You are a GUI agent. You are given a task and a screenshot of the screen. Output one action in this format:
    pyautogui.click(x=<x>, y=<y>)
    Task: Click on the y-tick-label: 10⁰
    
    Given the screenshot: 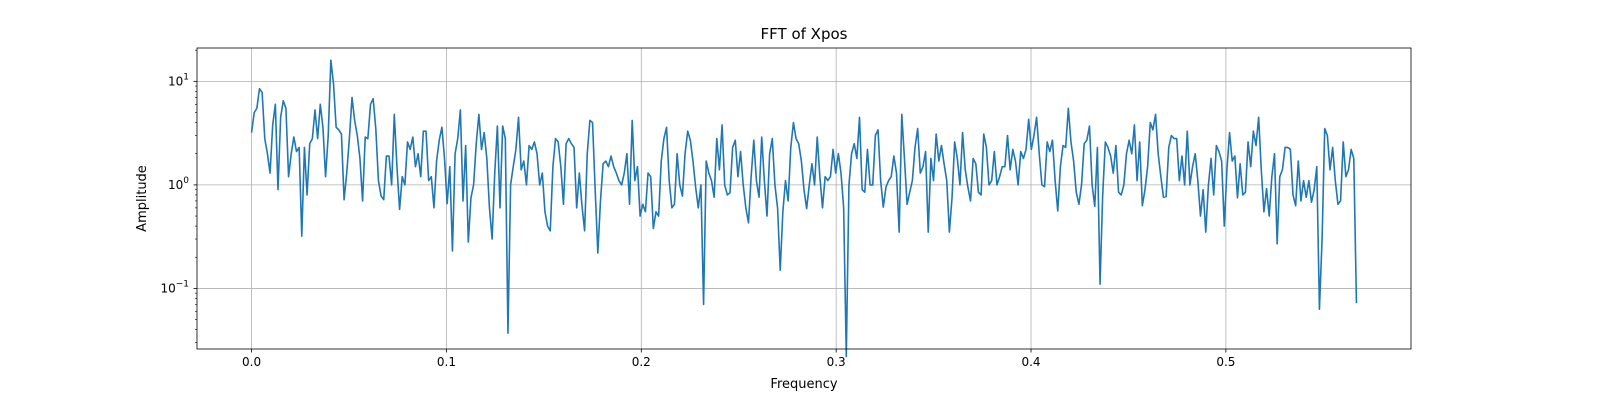 What is the action you would take?
    pyautogui.click(x=178, y=184)
    